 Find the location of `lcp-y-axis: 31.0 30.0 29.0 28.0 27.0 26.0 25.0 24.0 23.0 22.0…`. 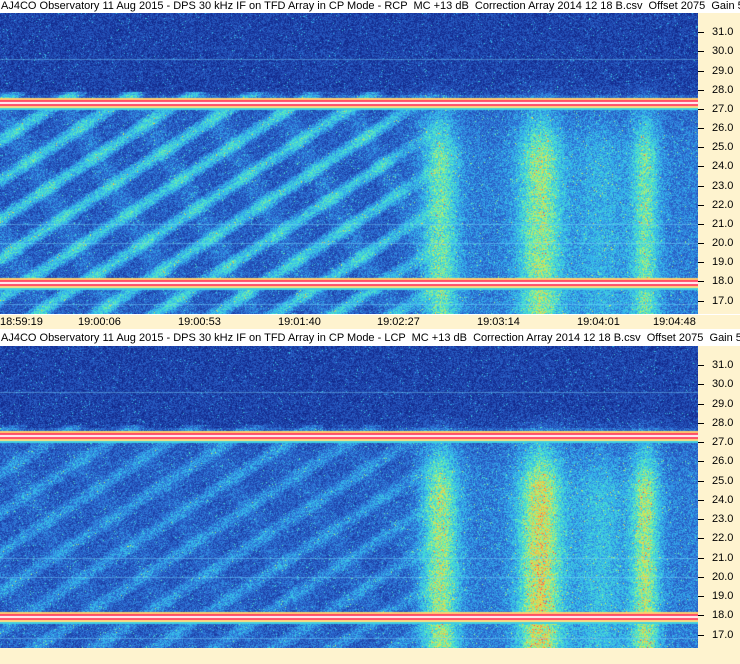

lcp-y-axis: 31.0 30.0 29.0 28.0 27.0 26.0 25.0 24.0 23.0 22.0… is located at coordinates (719, 497).